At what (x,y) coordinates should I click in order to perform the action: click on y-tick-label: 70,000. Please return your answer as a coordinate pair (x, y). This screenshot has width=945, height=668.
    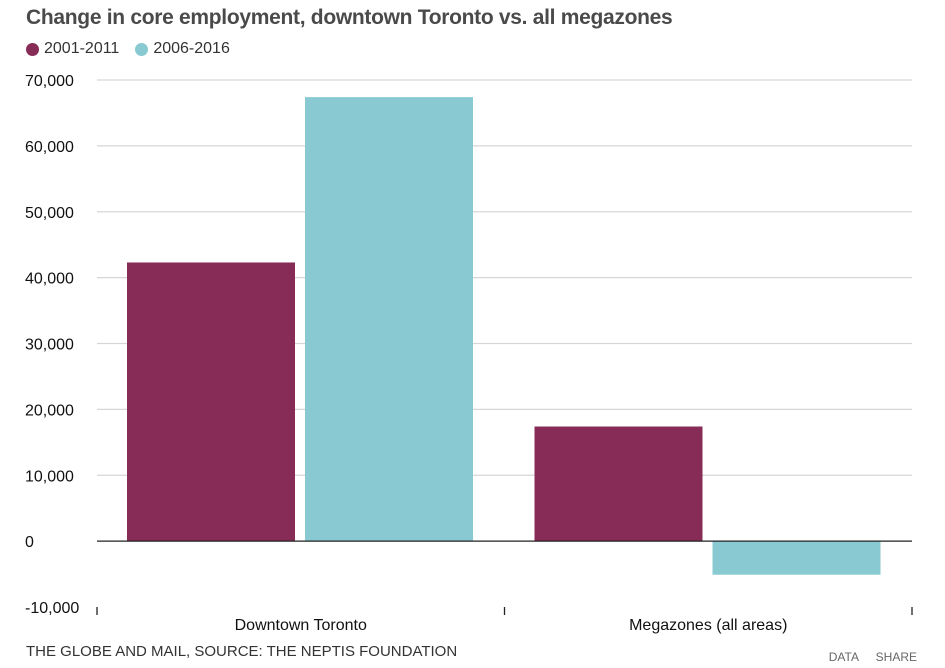
    Looking at the image, I should click on (49, 81).